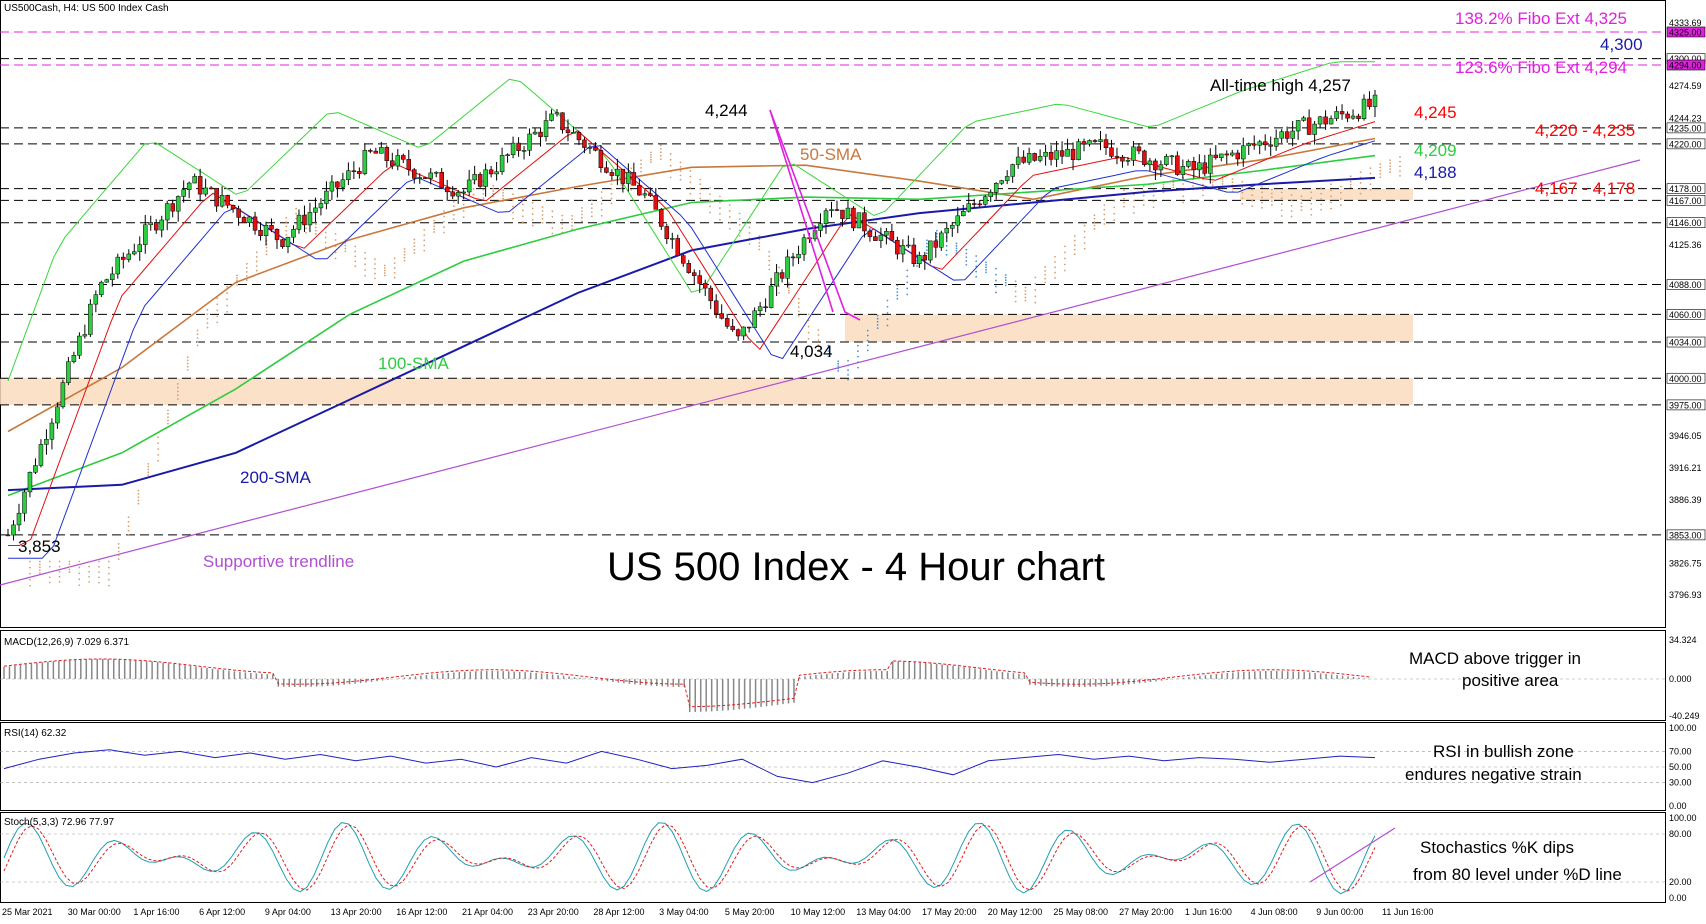 The image size is (1706, 924). What do you see at coordinates (1686, 128) in the screenshot?
I see `price-tag` at bounding box center [1686, 128].